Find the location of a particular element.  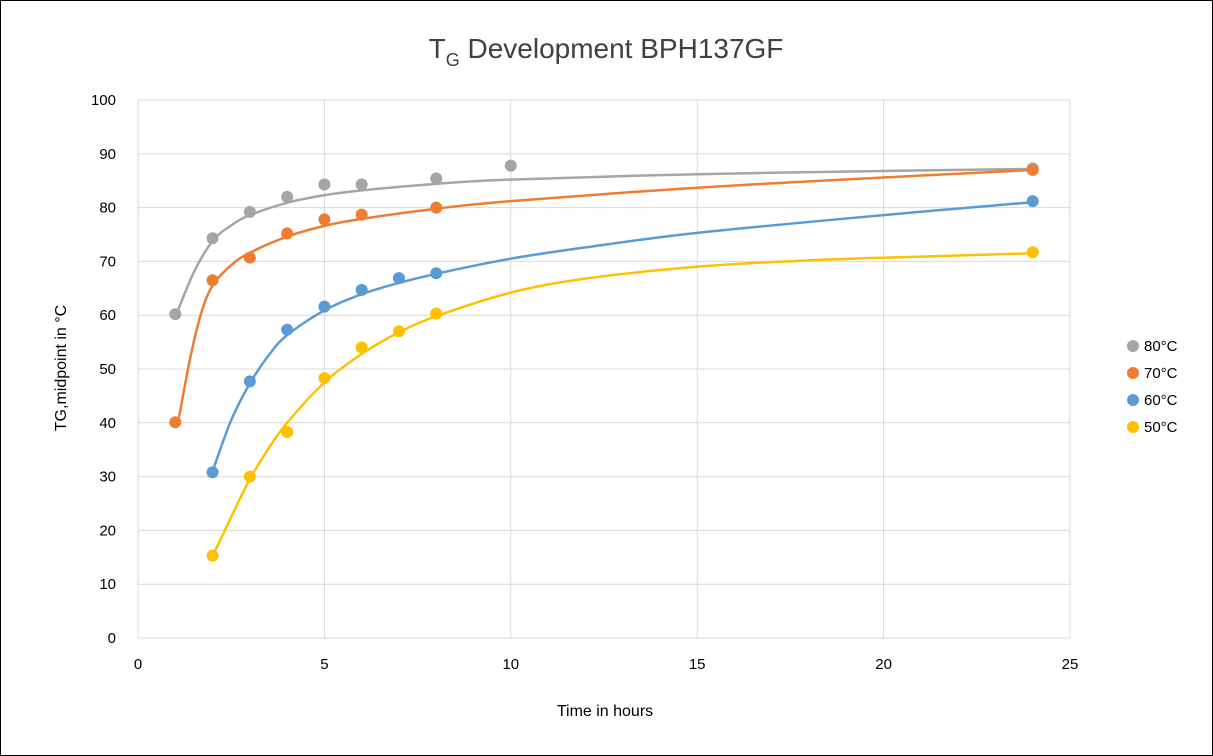

legend-marker-80c is located at coordinates (1133, 346).